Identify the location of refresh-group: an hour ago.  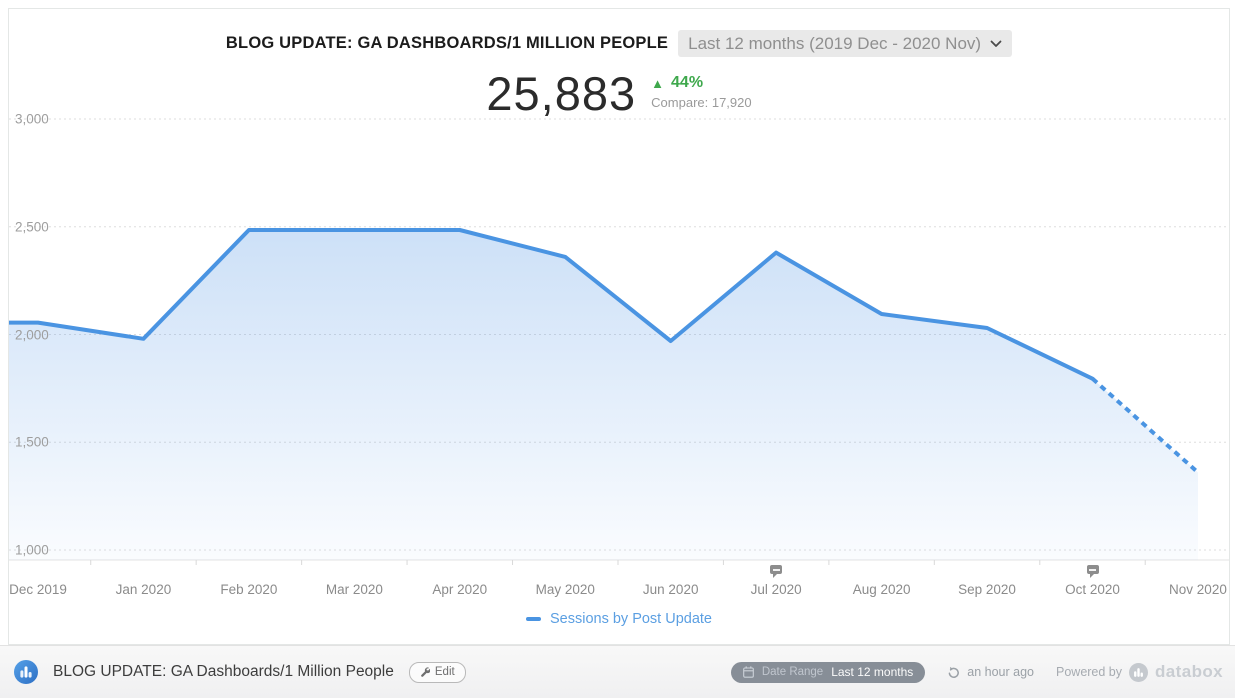
(990, 672).